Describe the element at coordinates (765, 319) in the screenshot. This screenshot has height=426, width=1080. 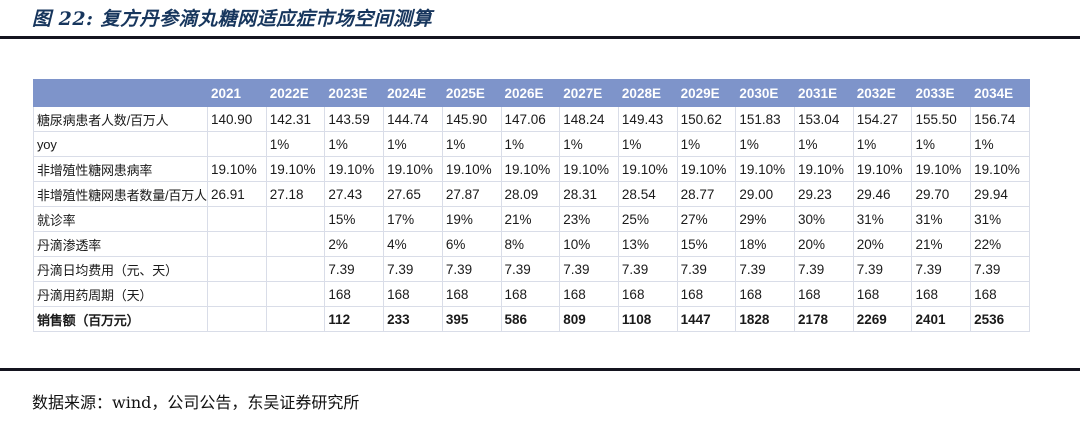
I see `value-cell: 1828` at that location.